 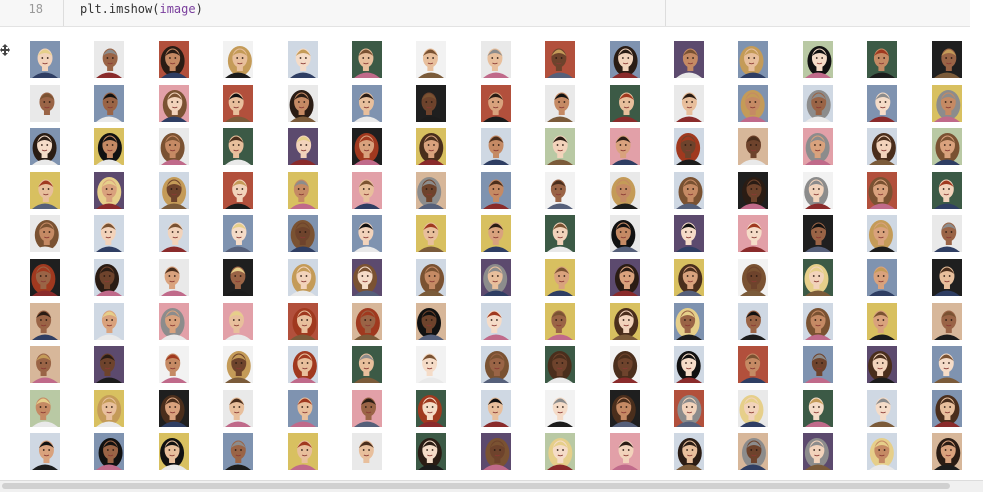 What do you see at coordinates (5, 48) in the screenshot?
I see `expand-output-icon` at bounding box center [5, 48].